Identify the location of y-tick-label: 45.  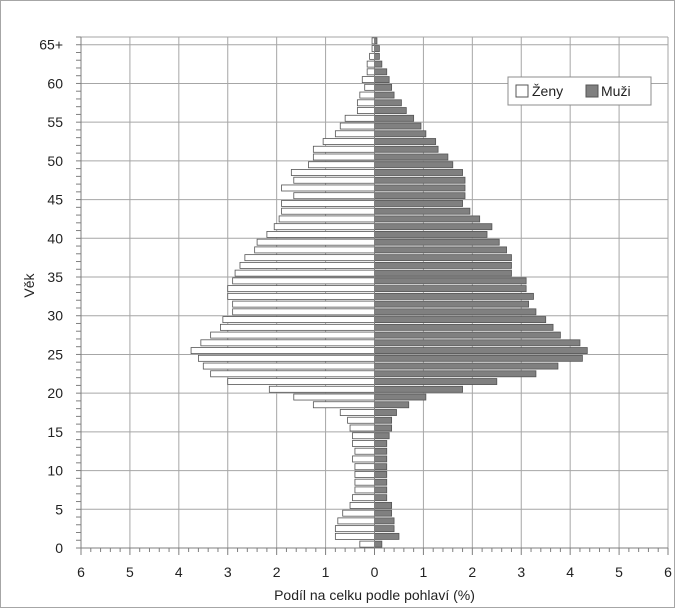
(55, 200).